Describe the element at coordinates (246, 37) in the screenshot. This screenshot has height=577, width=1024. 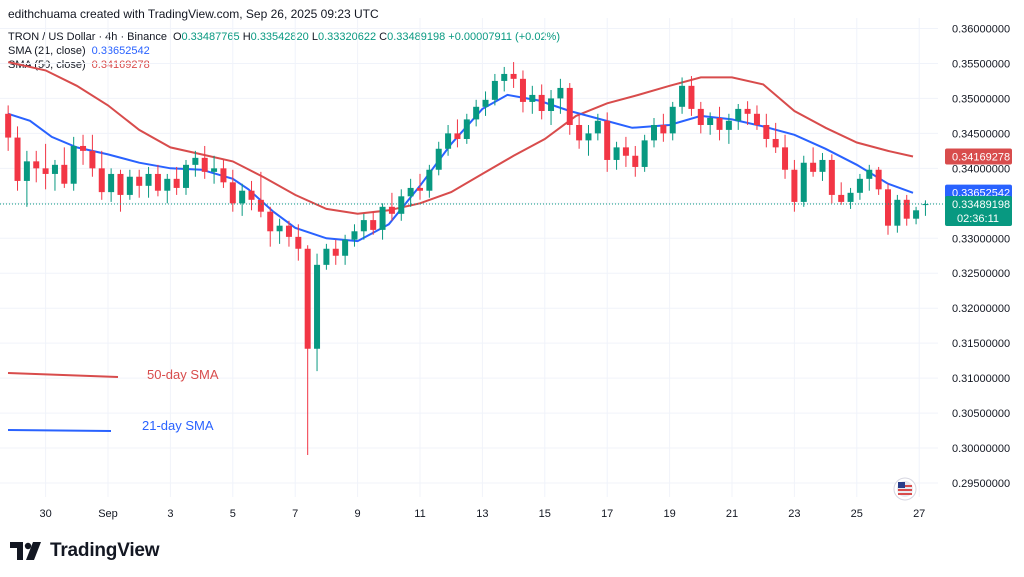
I see `ohlc-high-label: H` at that location.